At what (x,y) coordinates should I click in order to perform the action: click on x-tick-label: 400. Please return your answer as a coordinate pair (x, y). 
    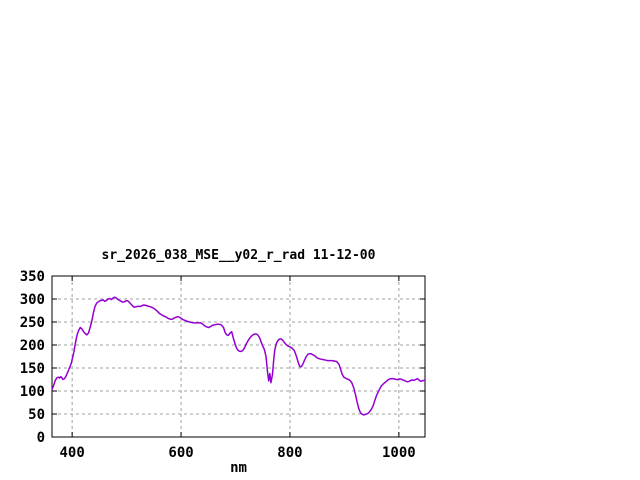
    Looking at the image, I should click on (71, 453).